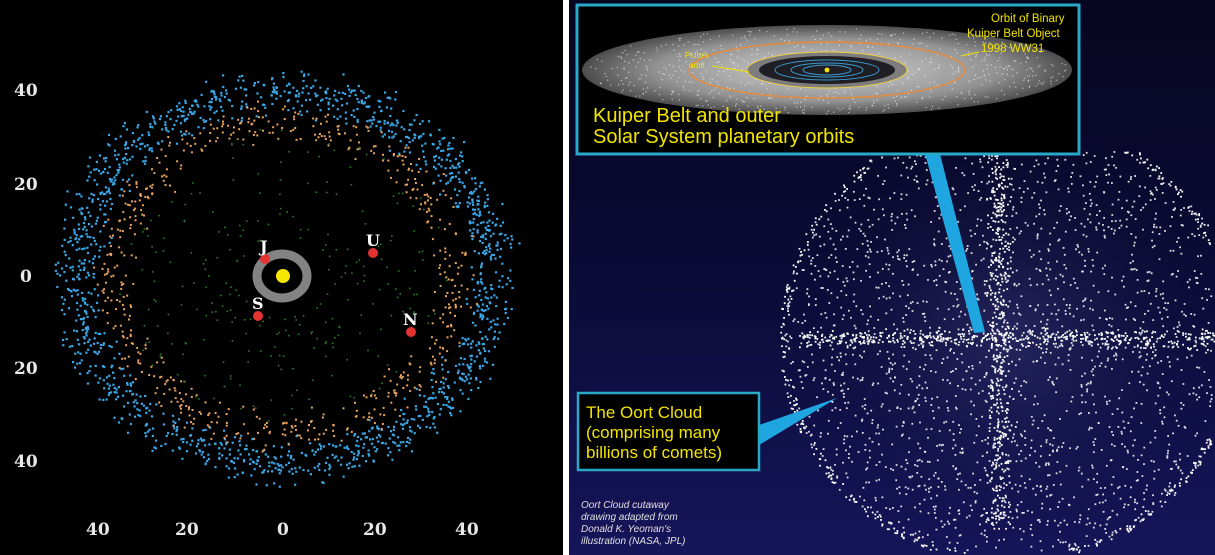  What do you see at coordinates (730, 69) in the screenshot?
I see `pluto-label-leader` at bounding box center [730, 69].